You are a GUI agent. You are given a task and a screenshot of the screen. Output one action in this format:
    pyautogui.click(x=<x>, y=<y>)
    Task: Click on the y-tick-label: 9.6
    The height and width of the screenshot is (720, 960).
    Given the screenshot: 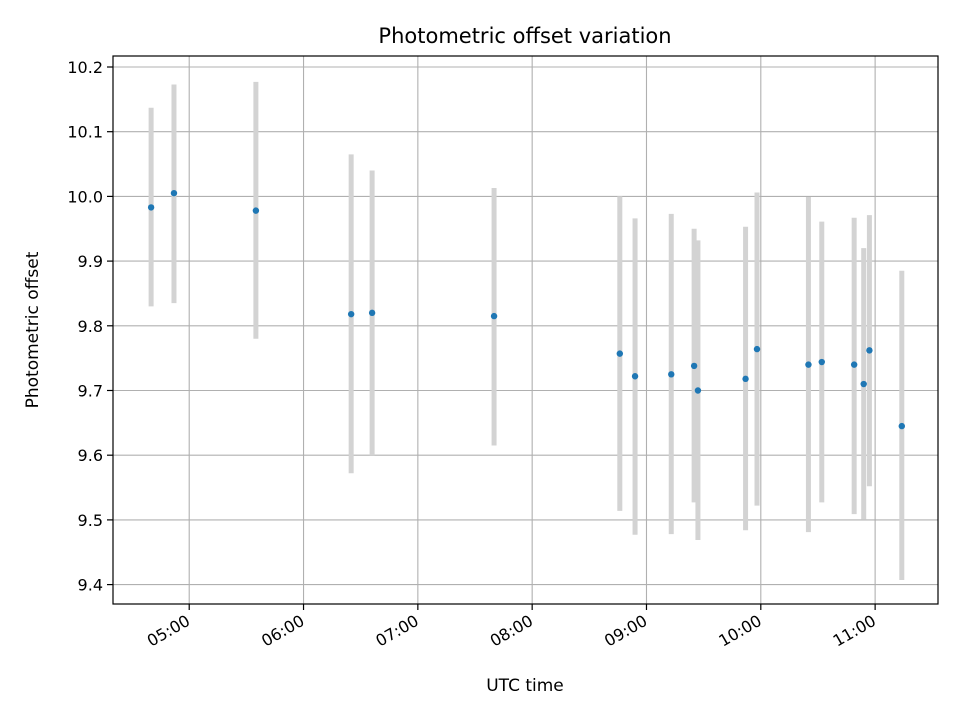 What is the action you would take?
    pyautogui.click(x=90, y=455)
    